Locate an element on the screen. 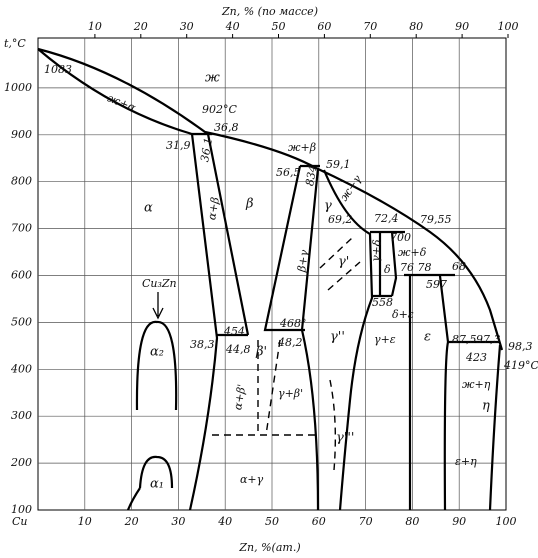  y-tick-label: 500 is located at coordinates (21, 321).